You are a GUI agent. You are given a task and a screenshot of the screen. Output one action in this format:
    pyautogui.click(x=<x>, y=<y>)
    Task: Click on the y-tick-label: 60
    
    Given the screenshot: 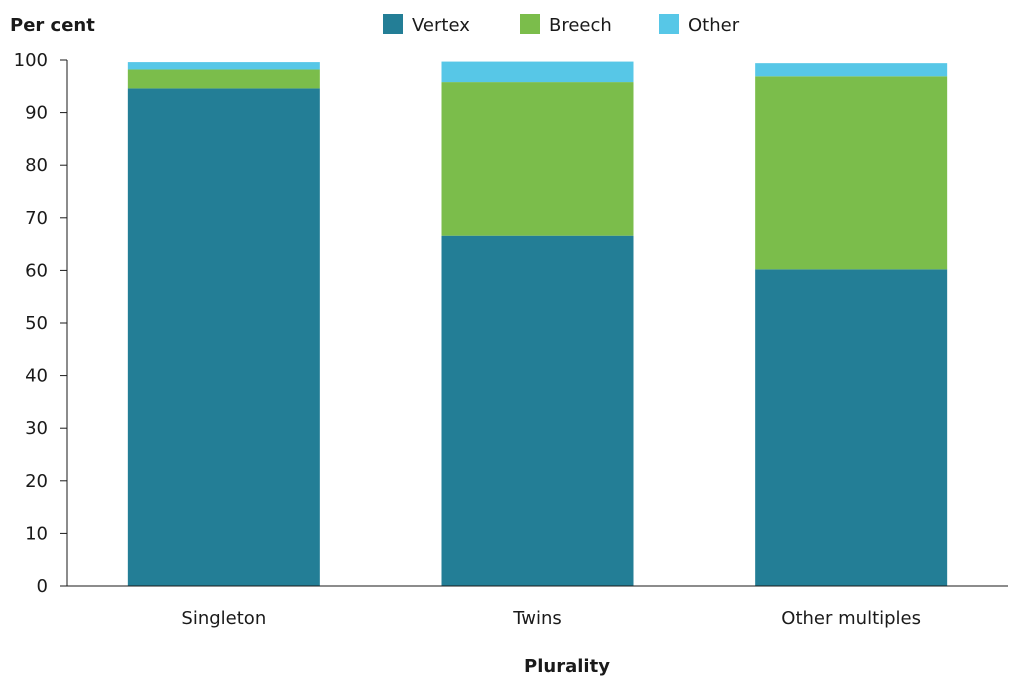 What is the action you would take?
    pyautogui.click(x=36, y=270)
    